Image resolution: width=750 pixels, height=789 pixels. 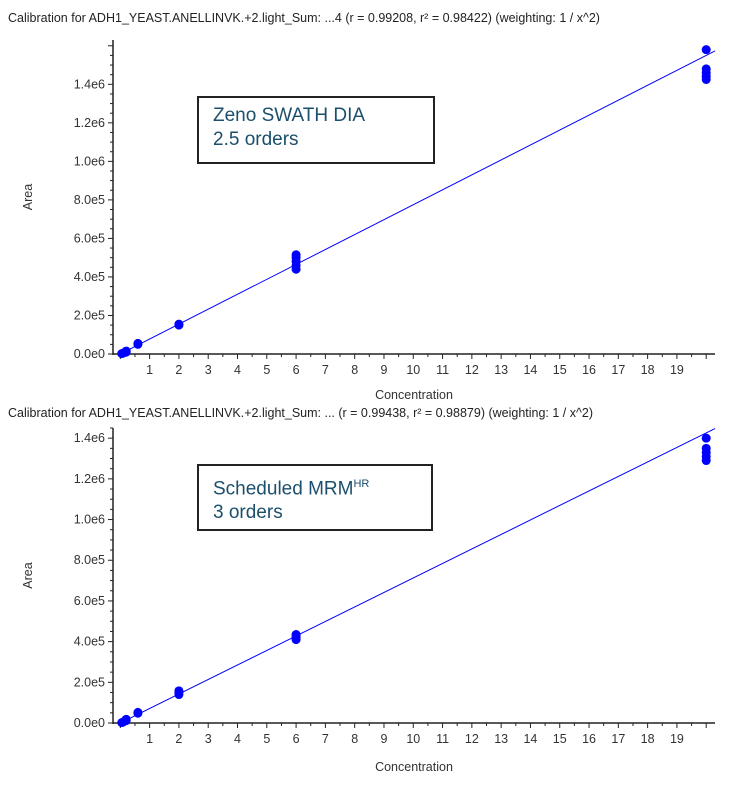 I want to click on annotation-box-zeno: Zeno SWATH DIA 2.5 orders, so click(x=316, y=130).